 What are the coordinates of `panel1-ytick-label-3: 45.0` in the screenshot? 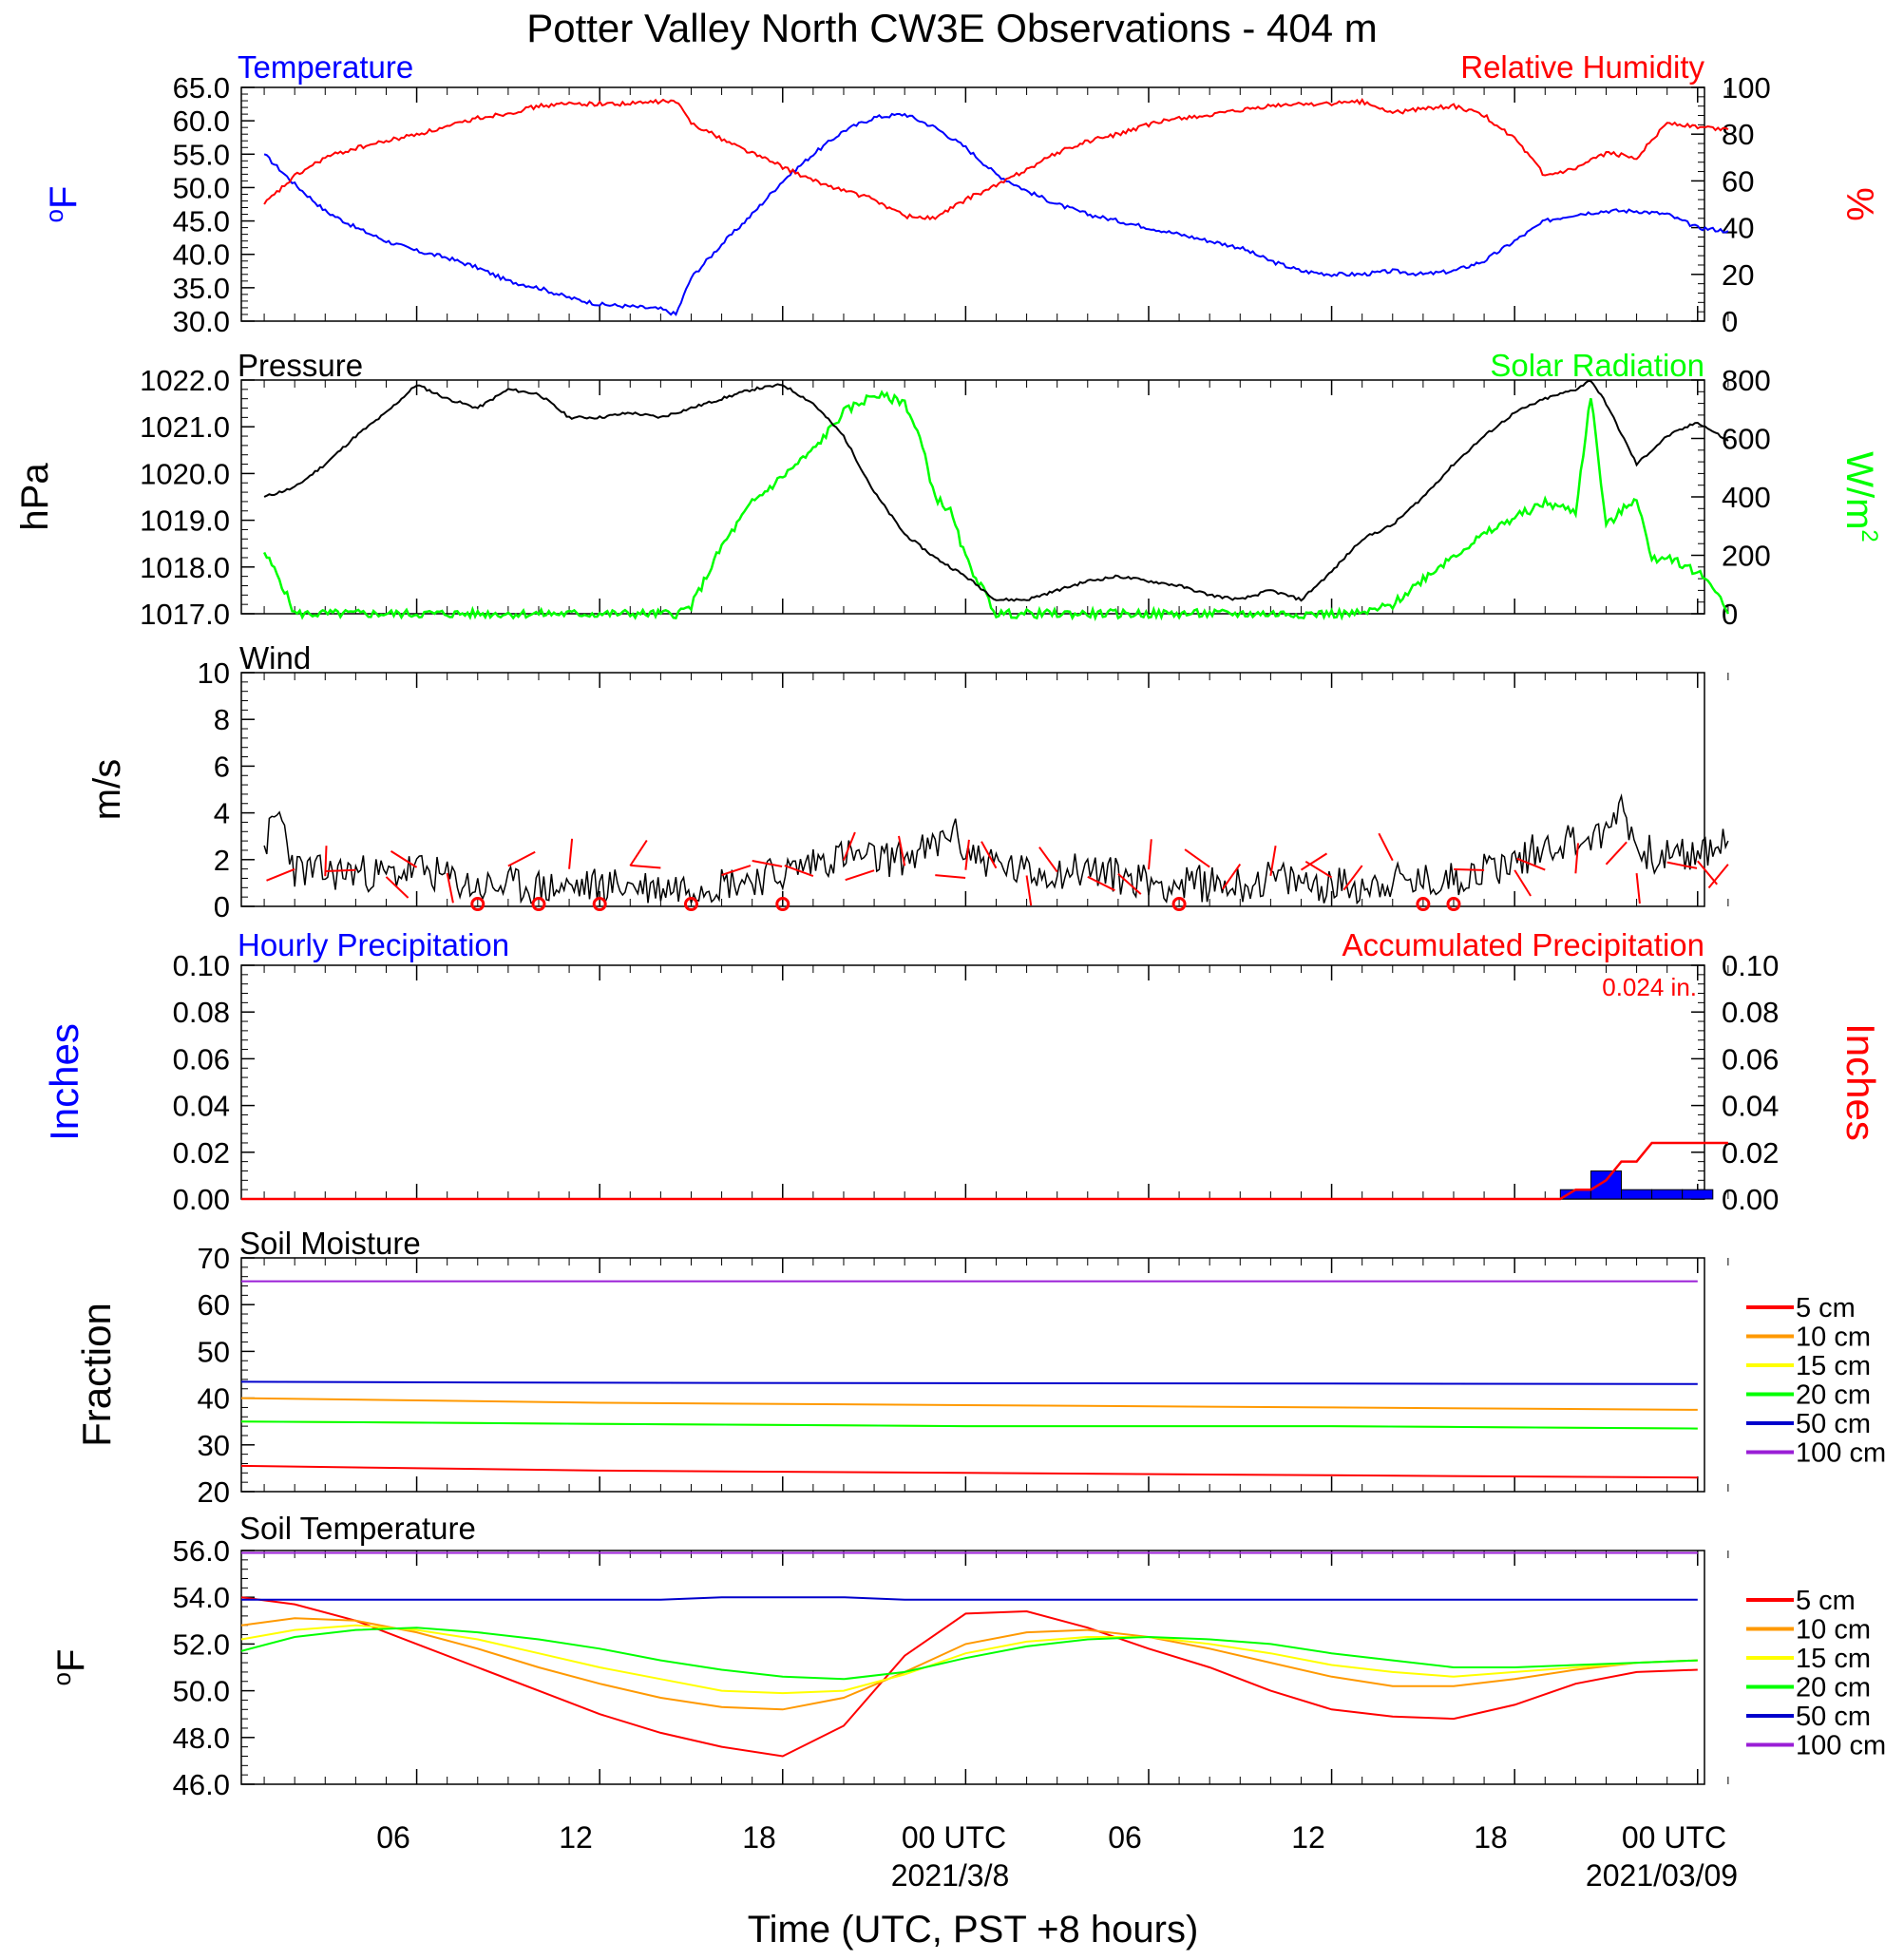 It's located at (202, 221).